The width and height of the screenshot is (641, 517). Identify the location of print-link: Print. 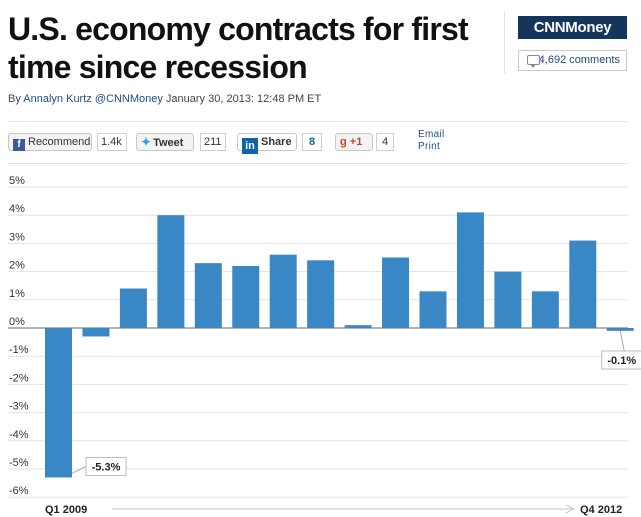
(429, 146).